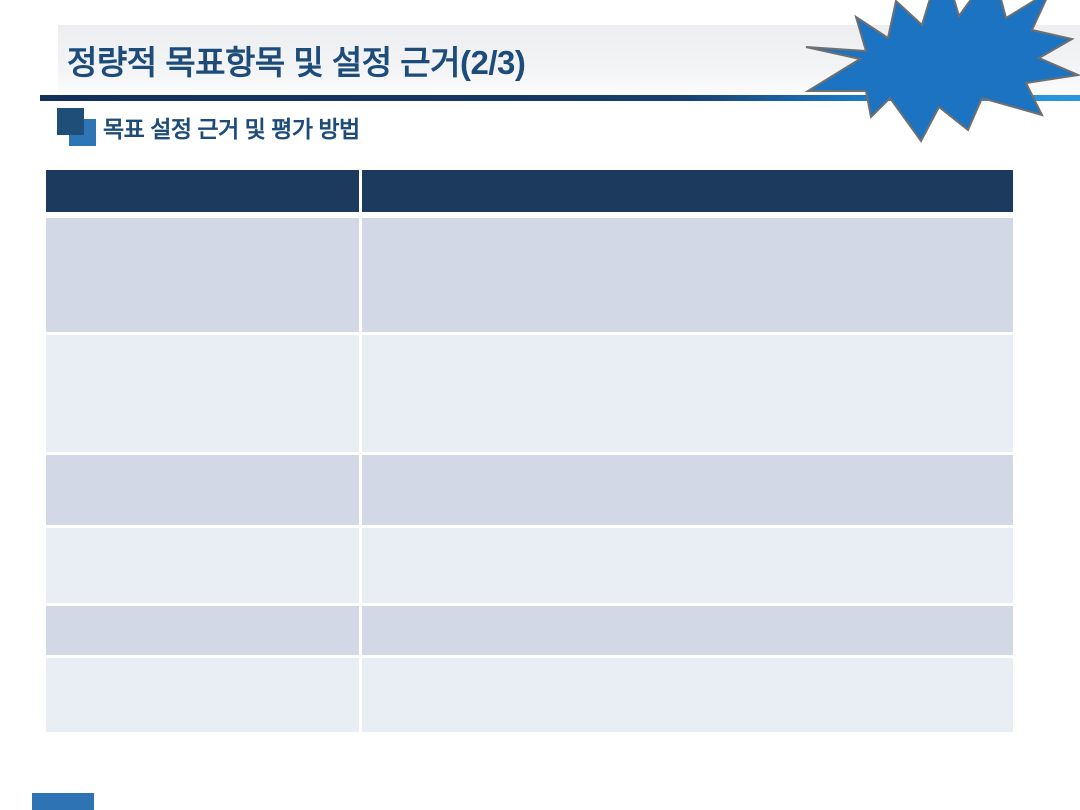  Describe the element at coordinates (942, 71) in the screenshot. I see `starburst-shape` at that location.